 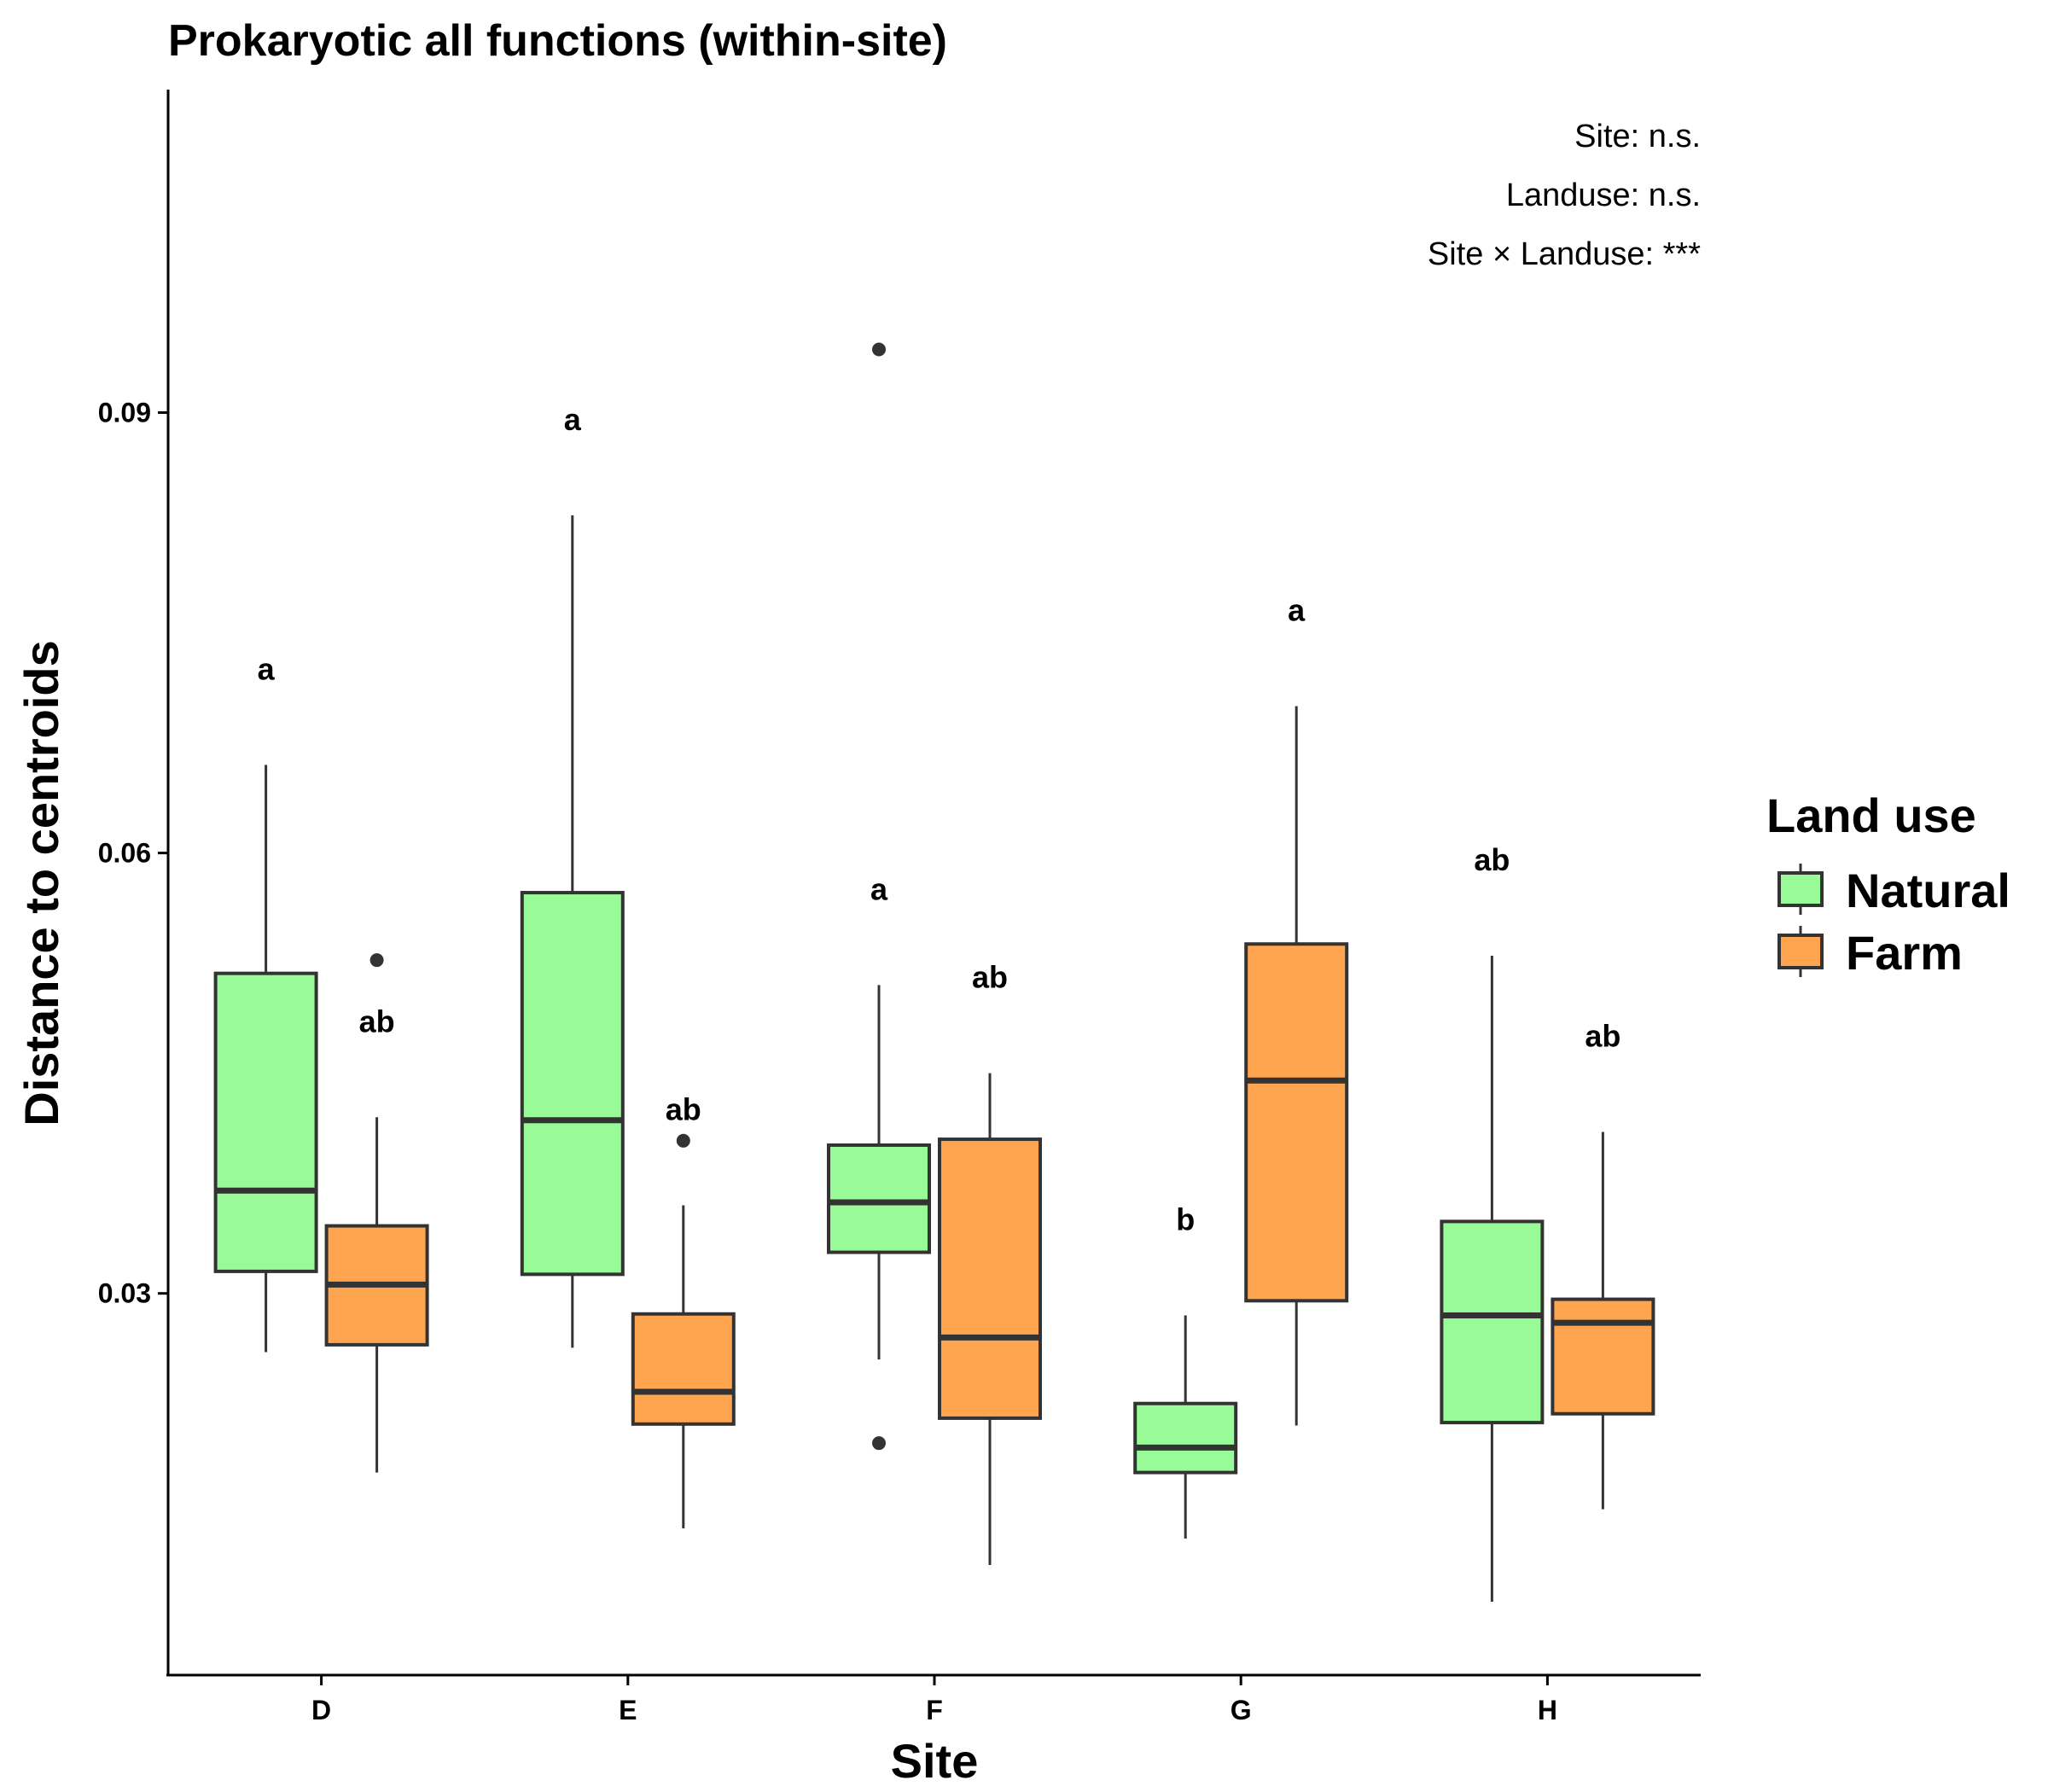 What do you see at coordinates (1801, 889) in the screenshot?
I see `legend-swatch-natural` at bounding box center [1801, 889].